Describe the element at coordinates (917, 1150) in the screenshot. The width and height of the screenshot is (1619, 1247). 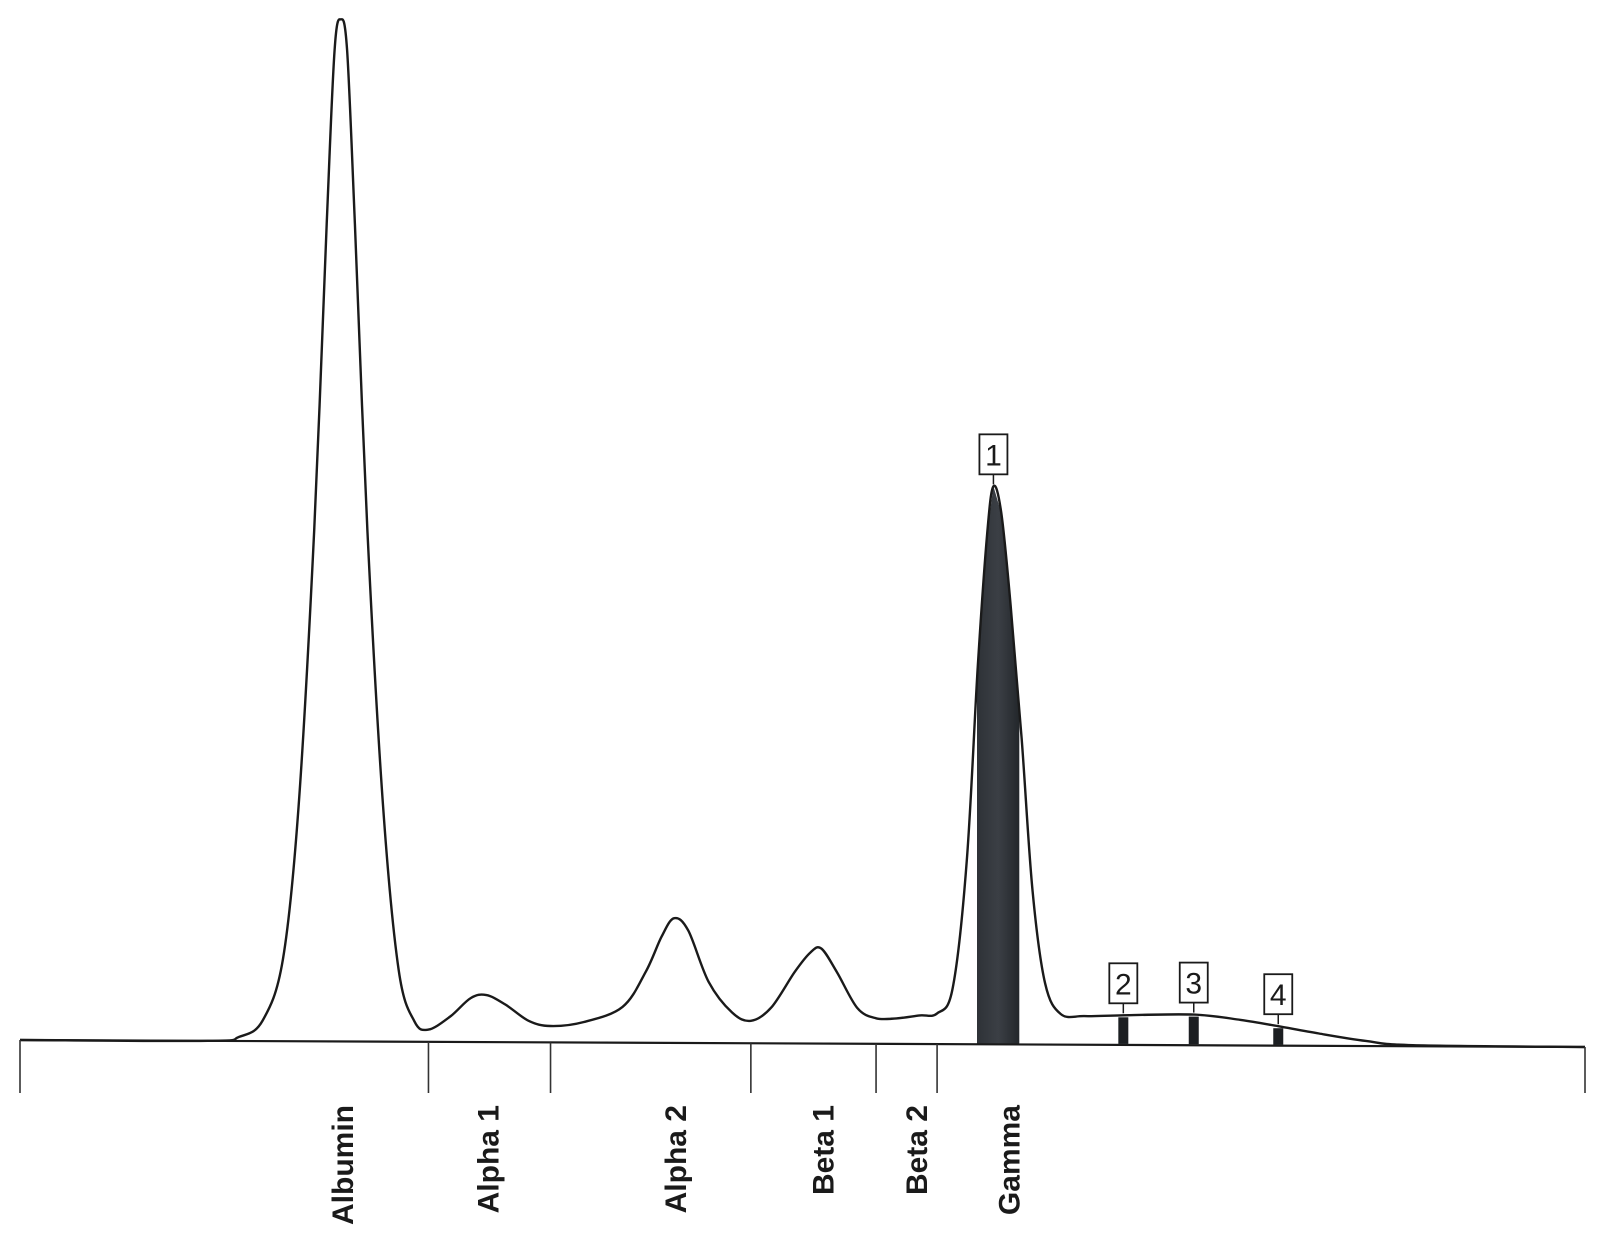
I see `fraction-label-beta-2: Beta 2` at that location.